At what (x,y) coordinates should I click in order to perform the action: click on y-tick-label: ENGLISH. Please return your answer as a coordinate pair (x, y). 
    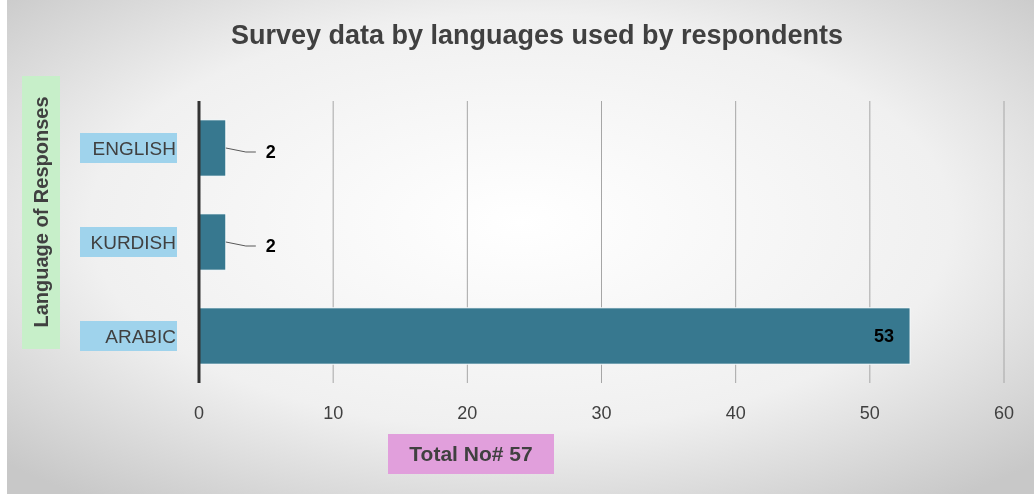
    Looking at the image, I should click on (134, 148).